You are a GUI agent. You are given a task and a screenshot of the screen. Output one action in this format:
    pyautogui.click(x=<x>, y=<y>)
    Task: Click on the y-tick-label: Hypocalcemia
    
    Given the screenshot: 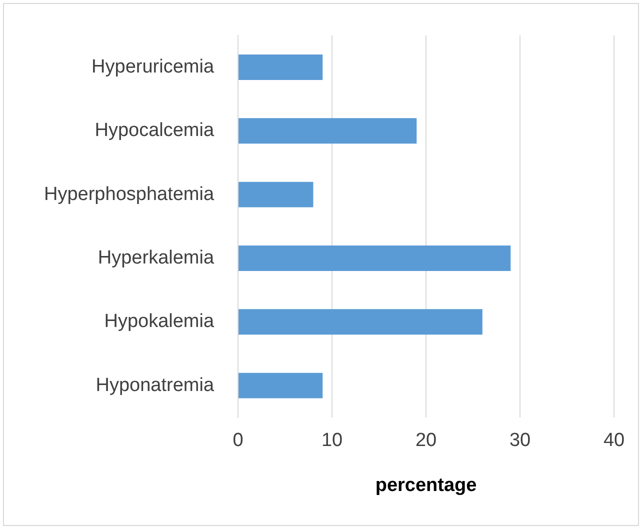 What is the action you would take?
    pyautogui.click(x=154, y=131)
    